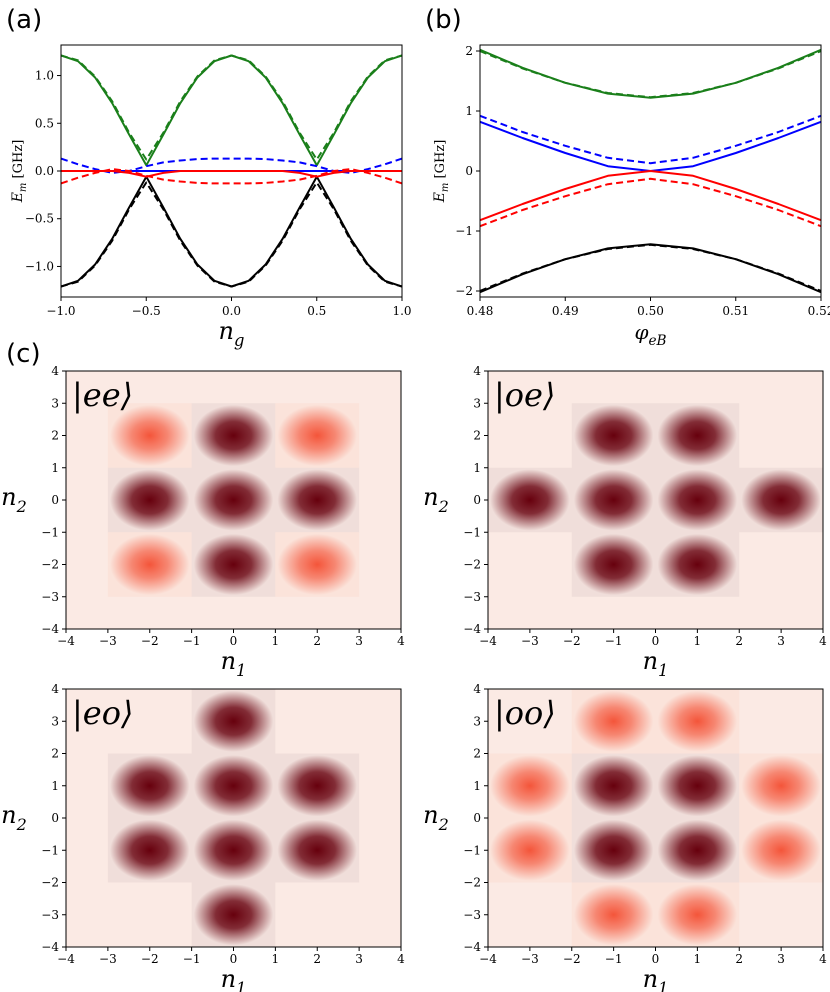  What do you see at coordinates (276, 959) in the screenshot?
I see `x-tick-label: 1` at bounding box center [276, 959].